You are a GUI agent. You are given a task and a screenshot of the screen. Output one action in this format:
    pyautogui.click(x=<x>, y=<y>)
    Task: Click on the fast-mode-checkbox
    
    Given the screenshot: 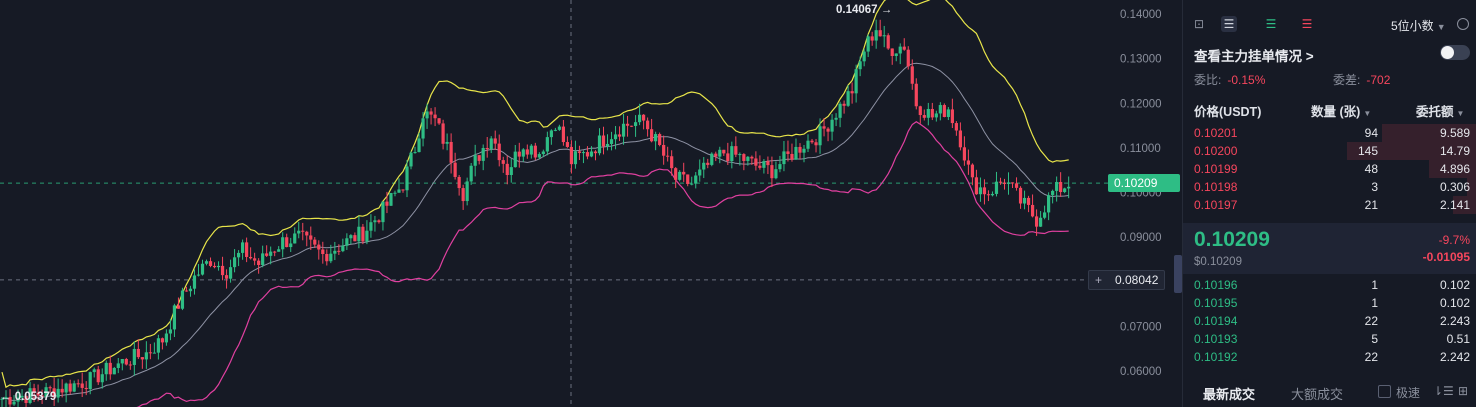 What is the action you would take?
    pyautogui.click(x=1384, y=391)
    